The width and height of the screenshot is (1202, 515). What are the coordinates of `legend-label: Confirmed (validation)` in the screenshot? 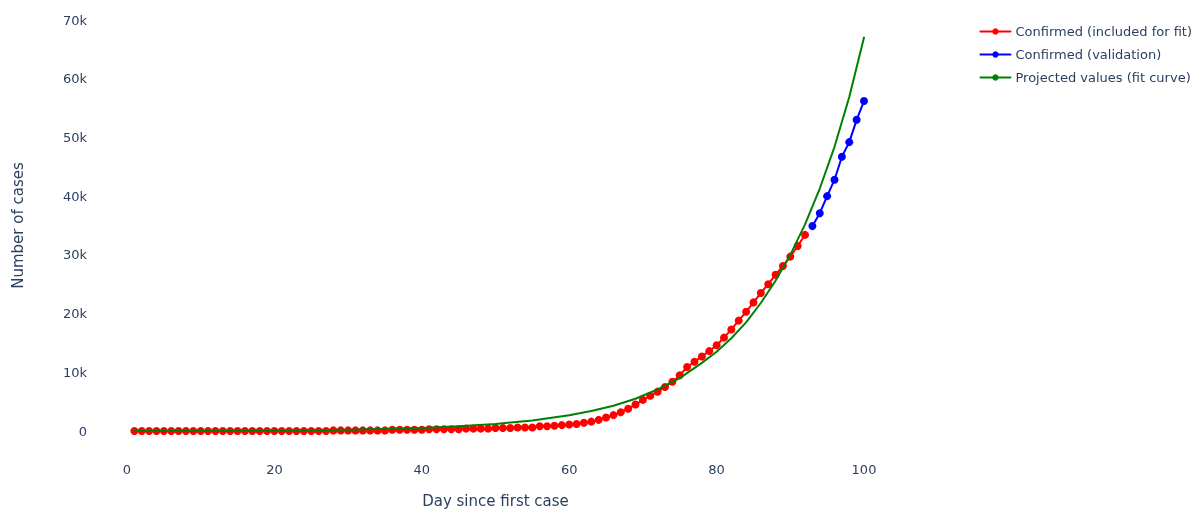 It's located at (1088, 54).